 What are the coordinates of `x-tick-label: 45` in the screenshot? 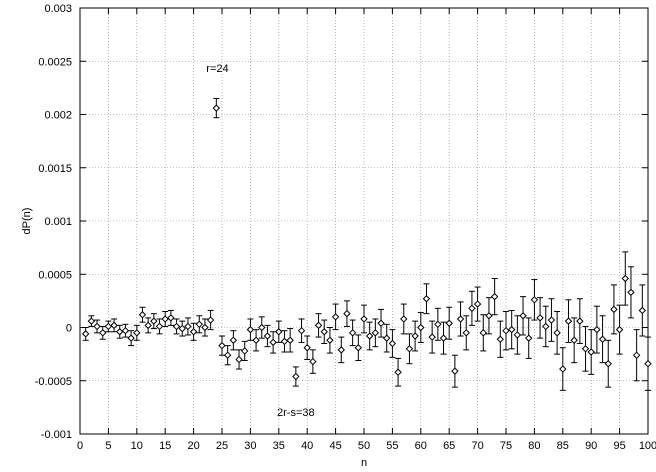 It's located at (335, 446).